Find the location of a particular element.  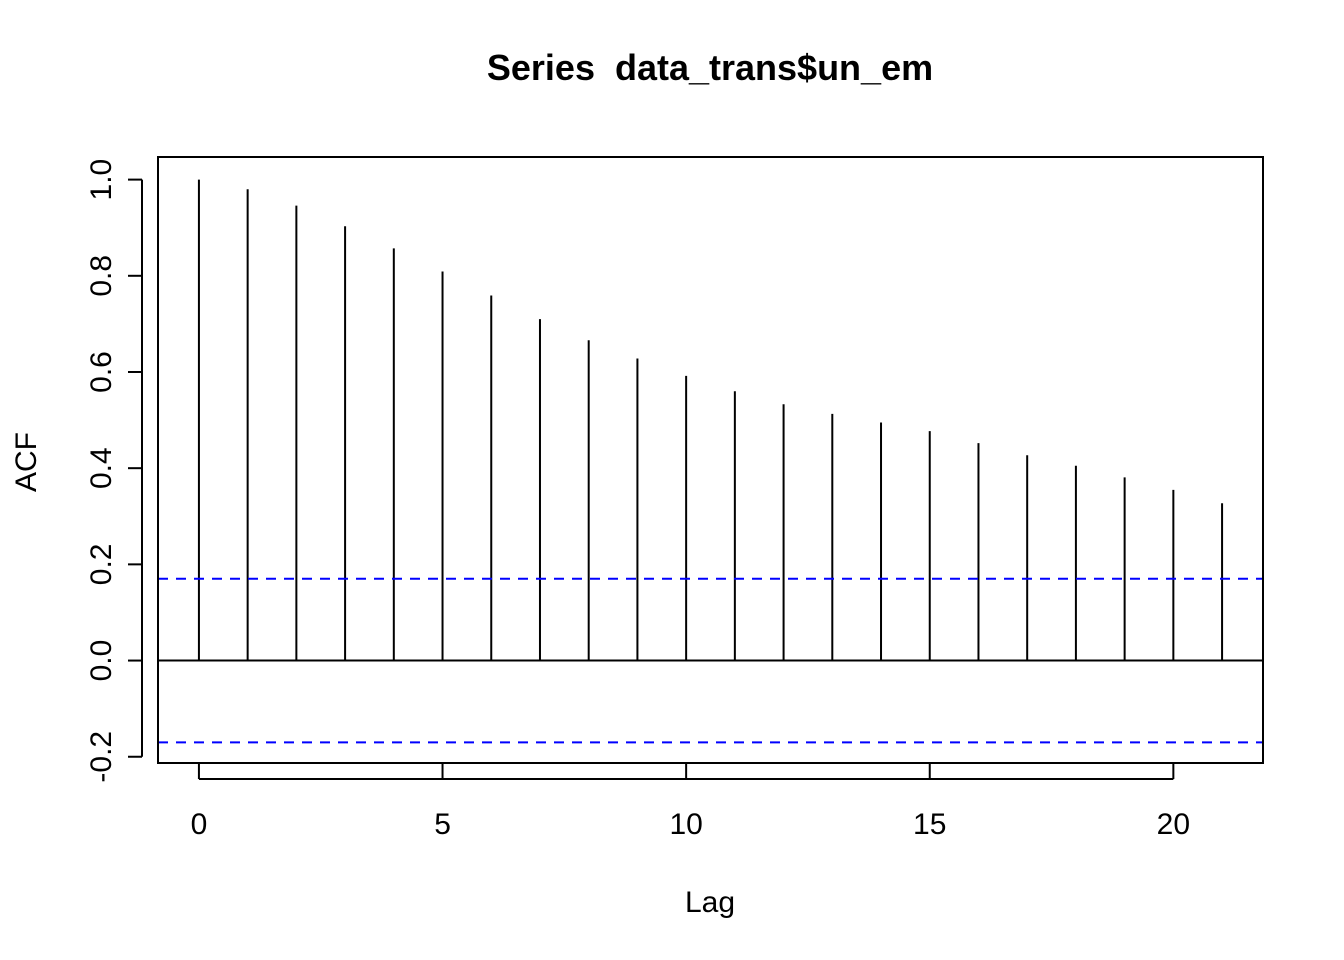

y-tick-label: 0.4 is located at coordinates (101, 468).